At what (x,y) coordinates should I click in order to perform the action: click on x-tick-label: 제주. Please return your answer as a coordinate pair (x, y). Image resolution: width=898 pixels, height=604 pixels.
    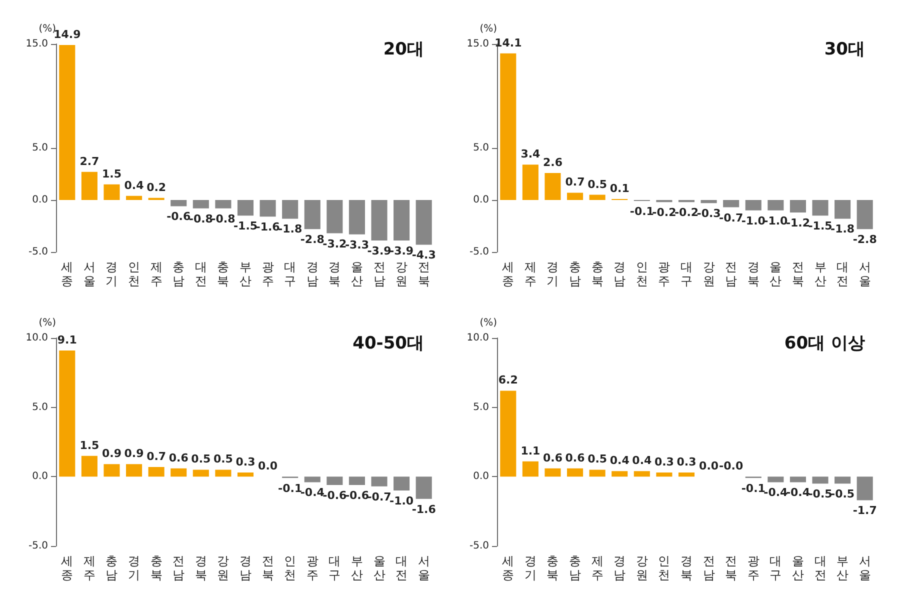
    Looking at the image, I should click on (89, 568).